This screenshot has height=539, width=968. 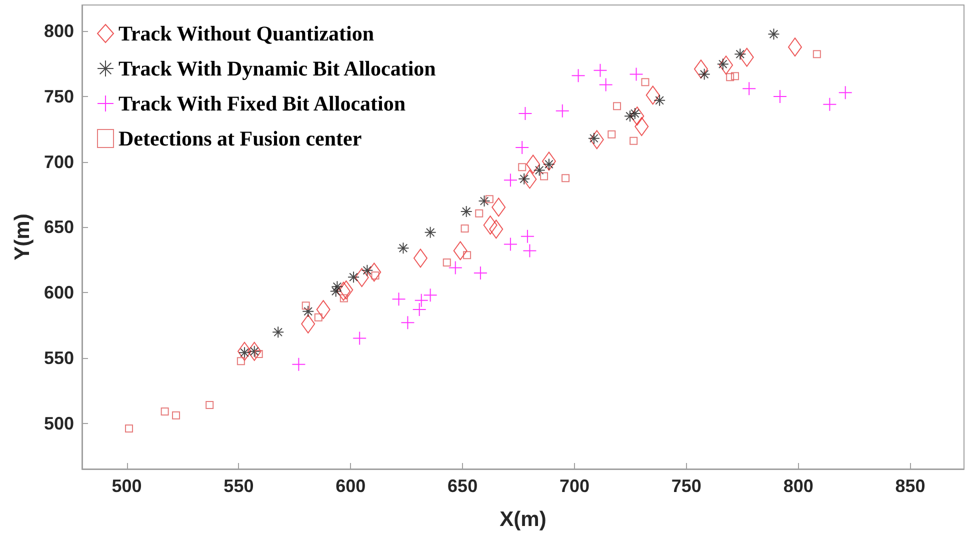 What do you see at coordinates (59, 227) in the screenshot?
I see `y-tick-label: 650` at bounding box center [59, 227].